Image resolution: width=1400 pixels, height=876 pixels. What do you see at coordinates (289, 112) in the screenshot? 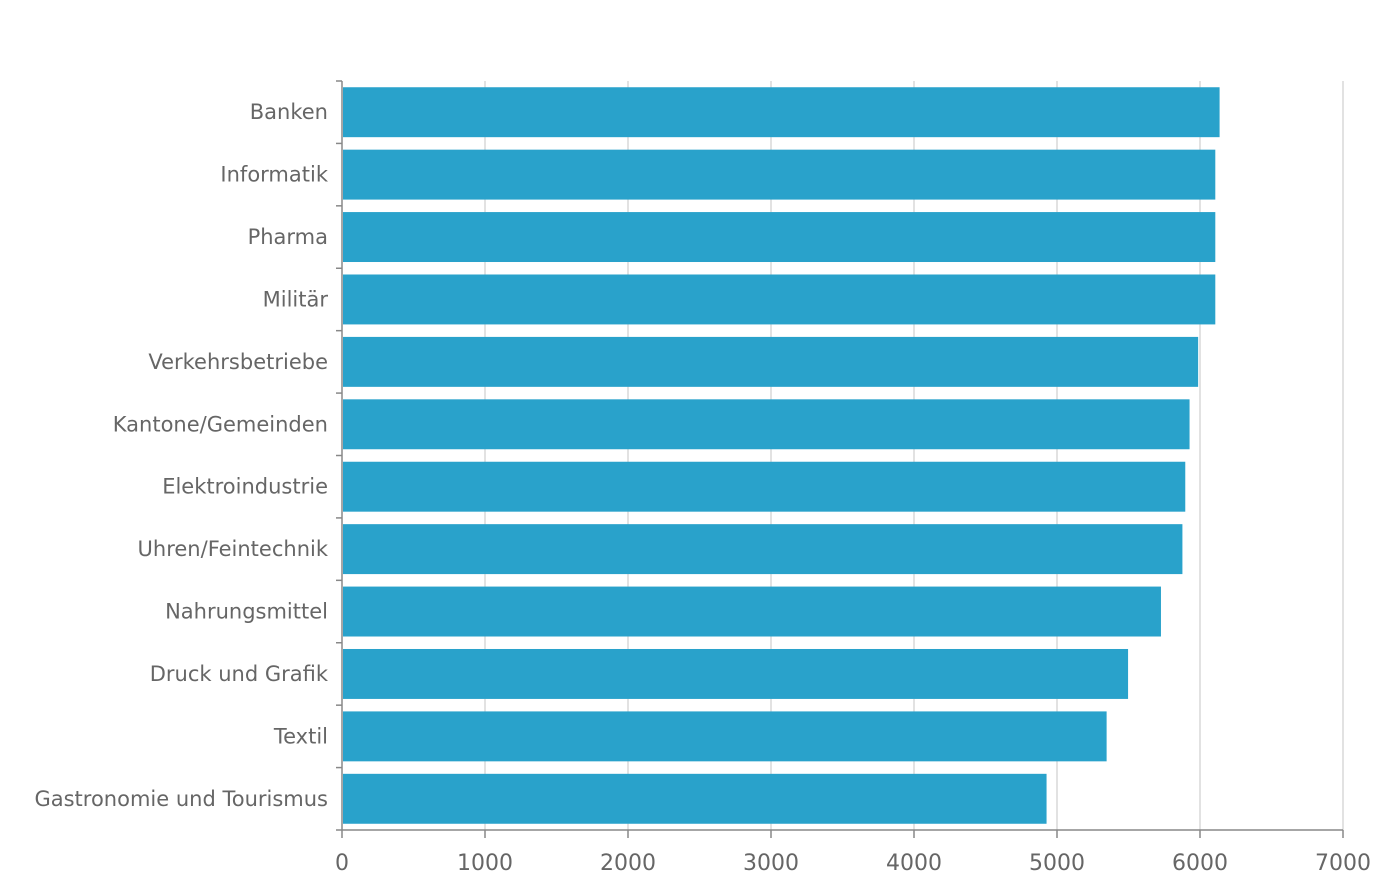
I see `category-label: Banken` at bounding box center [289, 112].